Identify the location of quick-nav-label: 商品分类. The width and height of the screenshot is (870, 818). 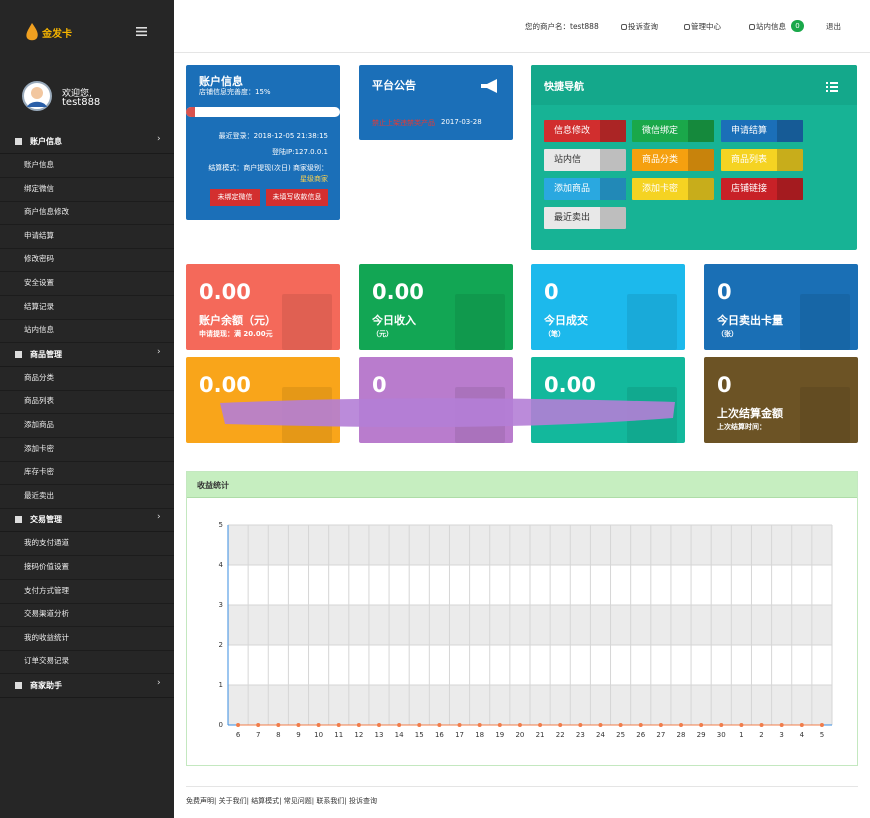
(660, 160).